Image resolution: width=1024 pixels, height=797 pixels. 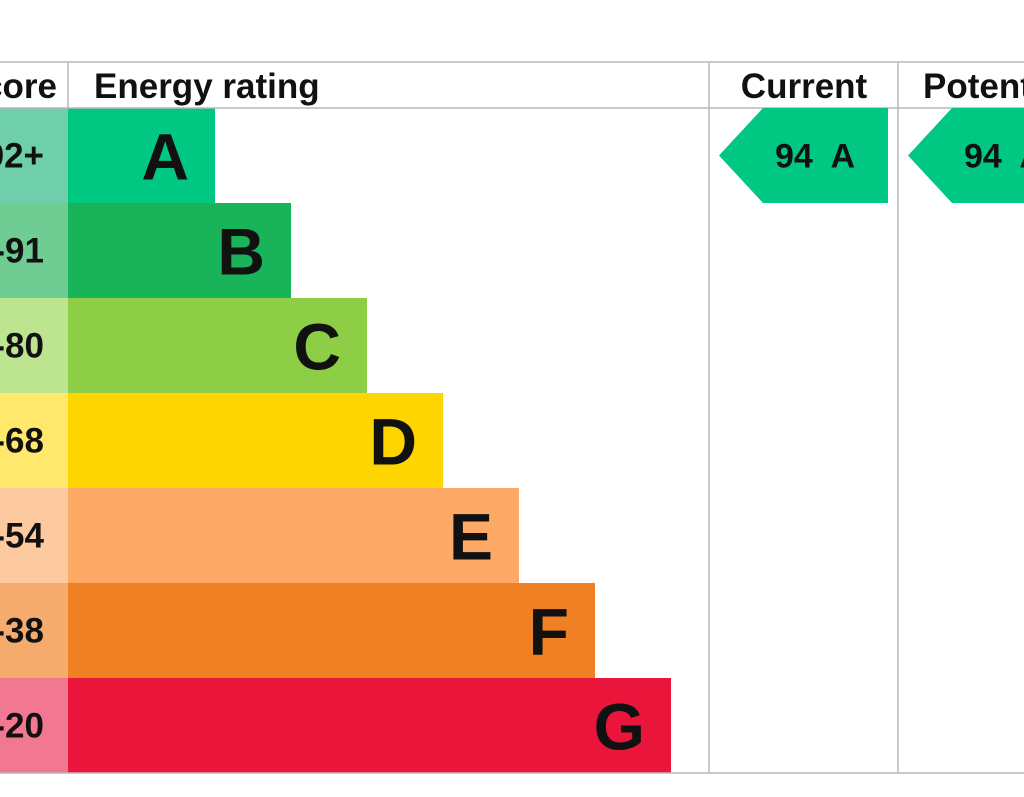 I want to click on current-rating-arrow-label: 94 A, so click(x=815, y=157).